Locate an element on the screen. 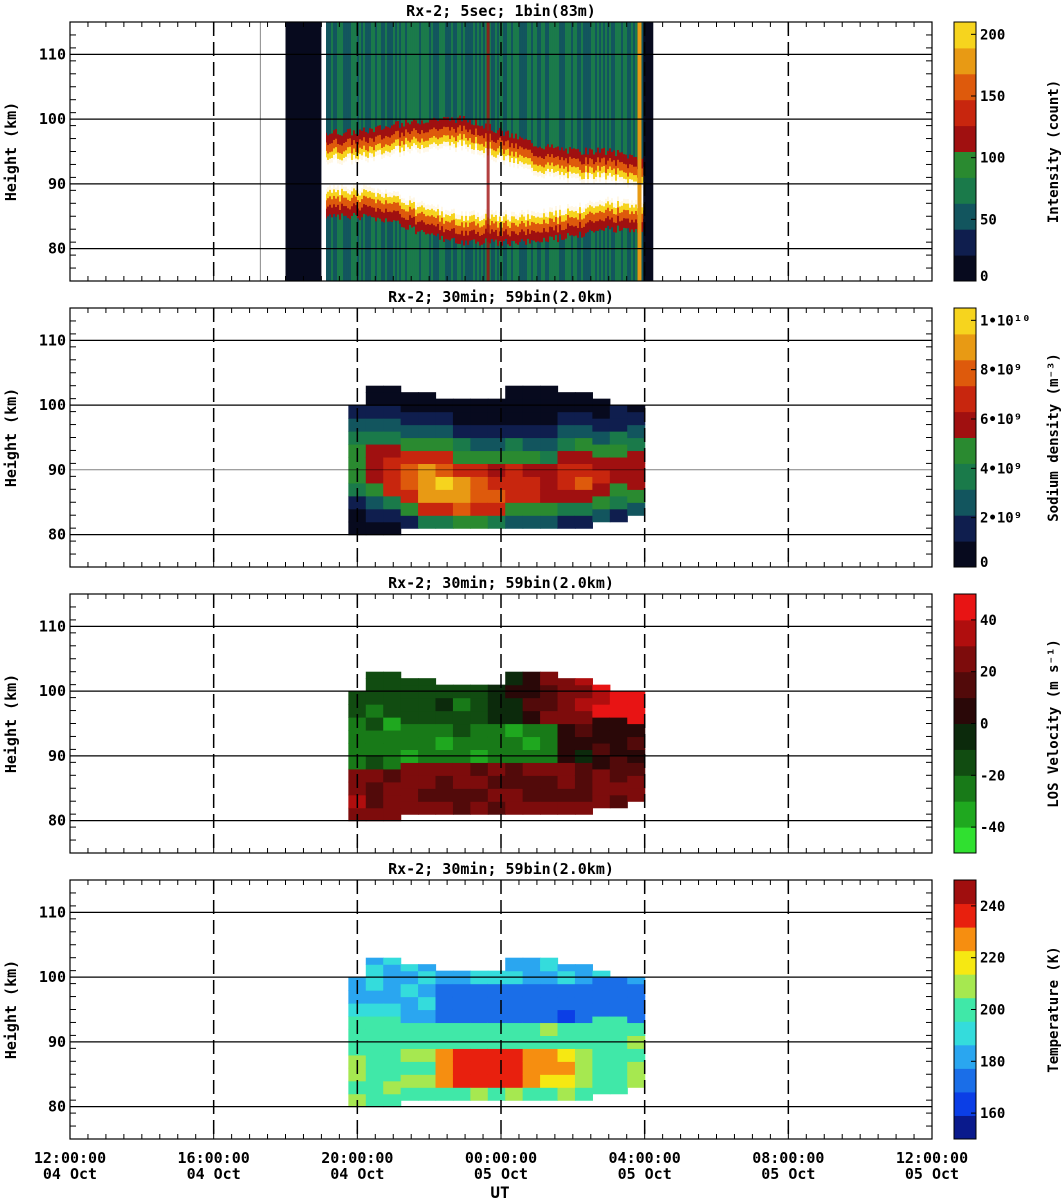 This screenshot has height=1200, width=1062. y-tick-label: 80 is located at coordinates (57, 821).